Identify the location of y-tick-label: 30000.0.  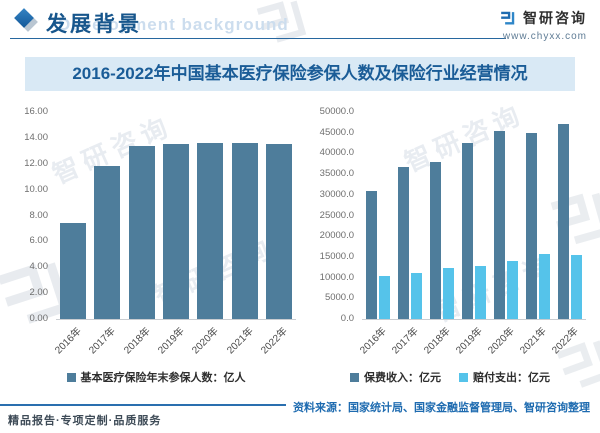
(336, 194).